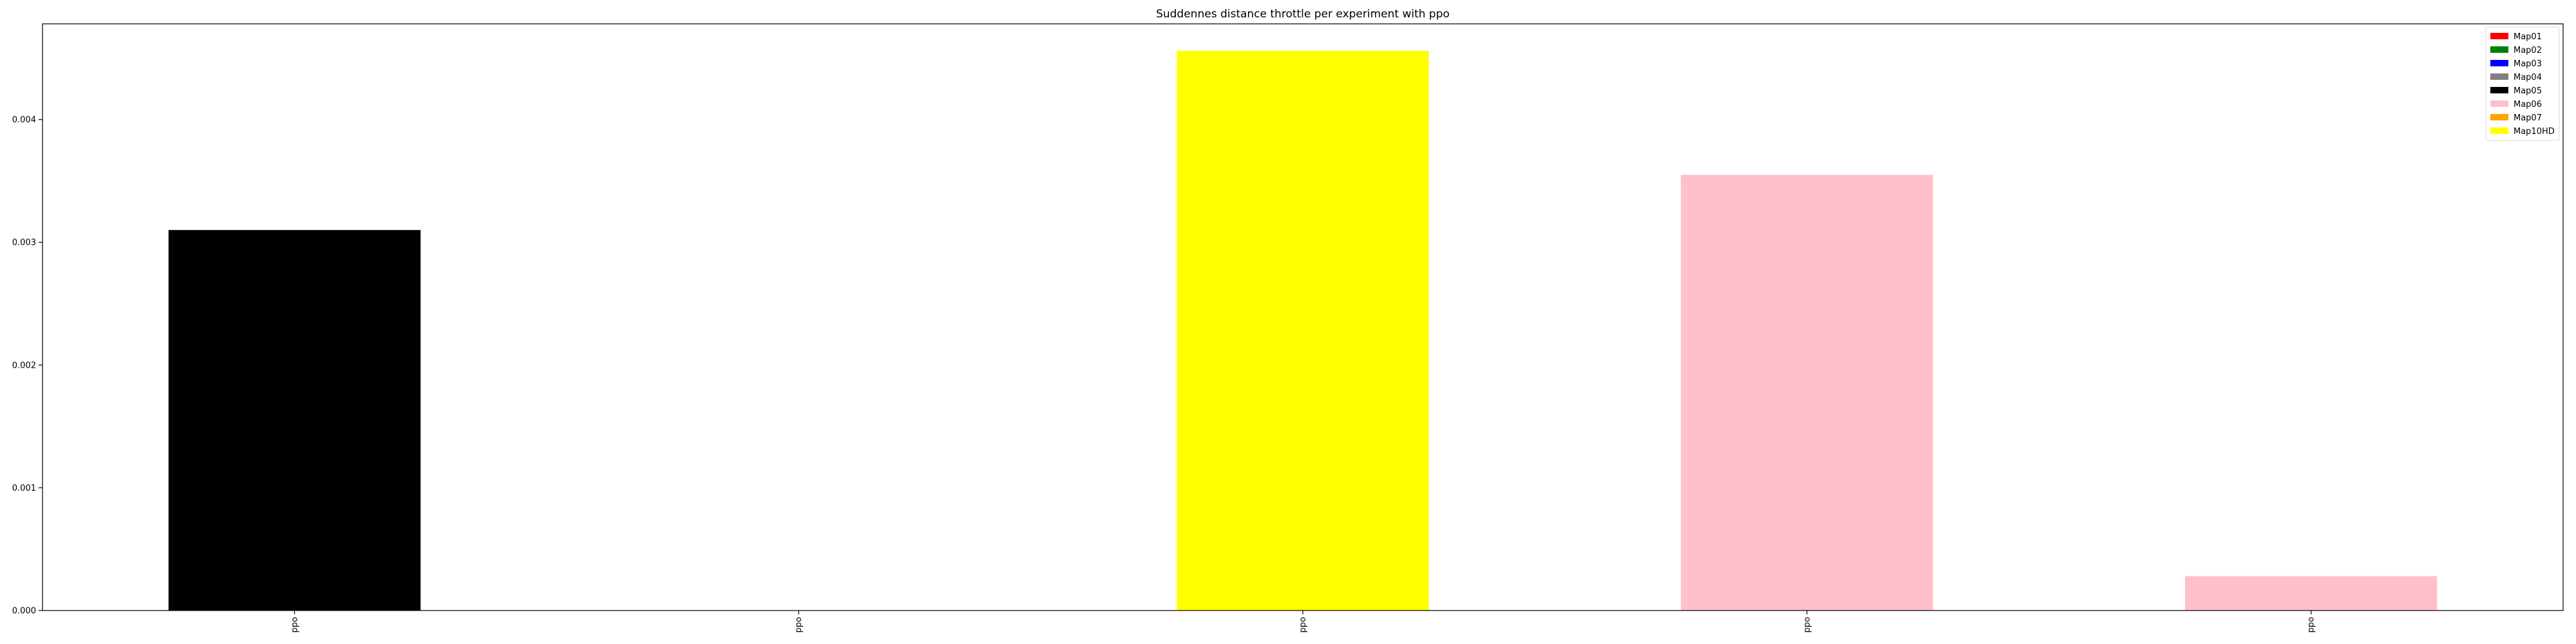 The height and width of the screenshot is (644, 2576). I want to click on y-tick-label: 0.001, so click(24, 489).